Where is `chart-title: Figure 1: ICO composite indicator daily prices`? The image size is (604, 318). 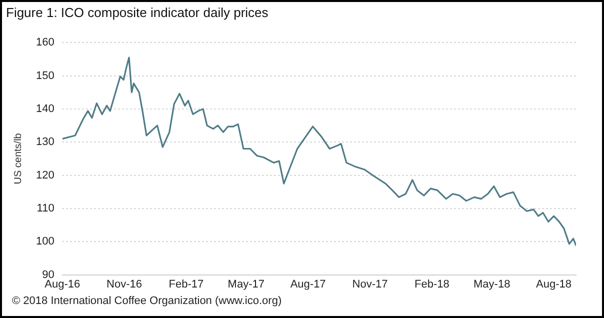 chart-title: Figure 1: ICO composite indicator daily prices is located at coordinates (137, 12).